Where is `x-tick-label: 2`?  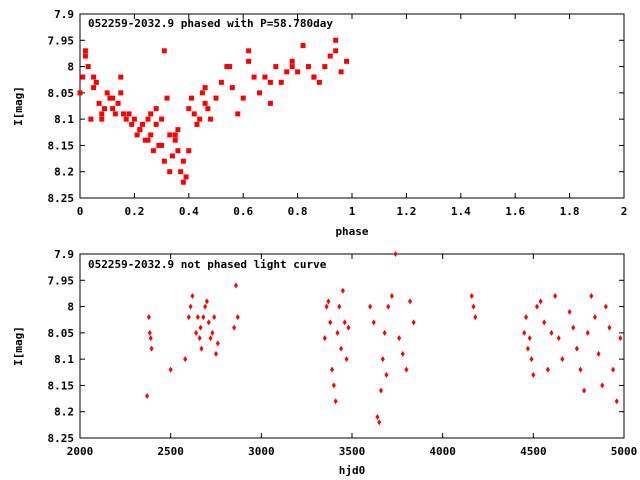
x-tick-label: 2 is located at coordinates (624, 211).